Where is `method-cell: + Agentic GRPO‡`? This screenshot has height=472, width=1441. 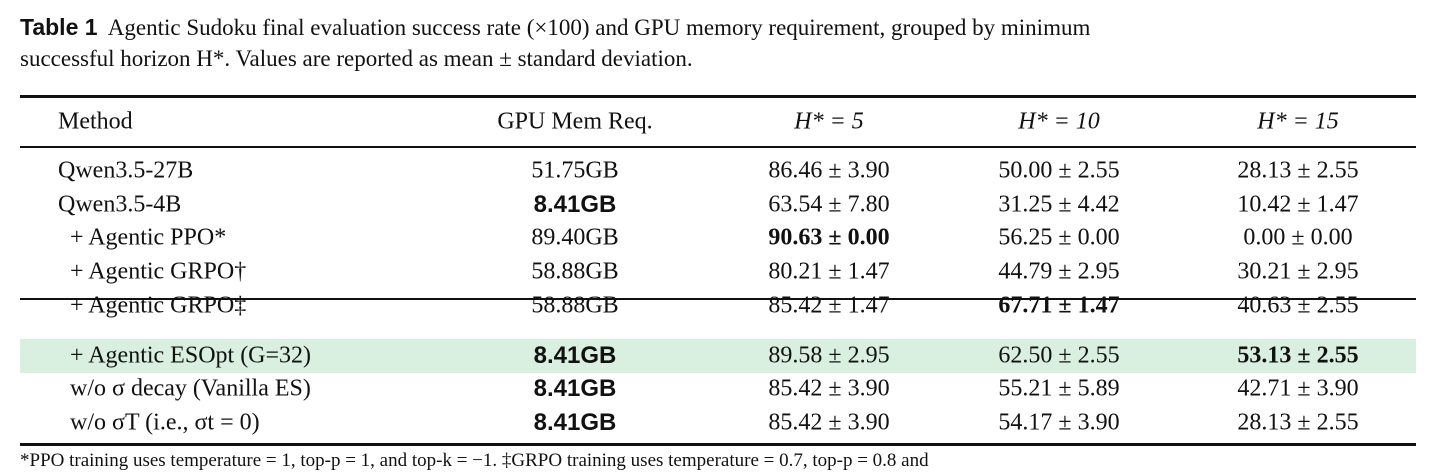
method-cell: + Agentic GRPO‡ is located at coordinates (158, 305).